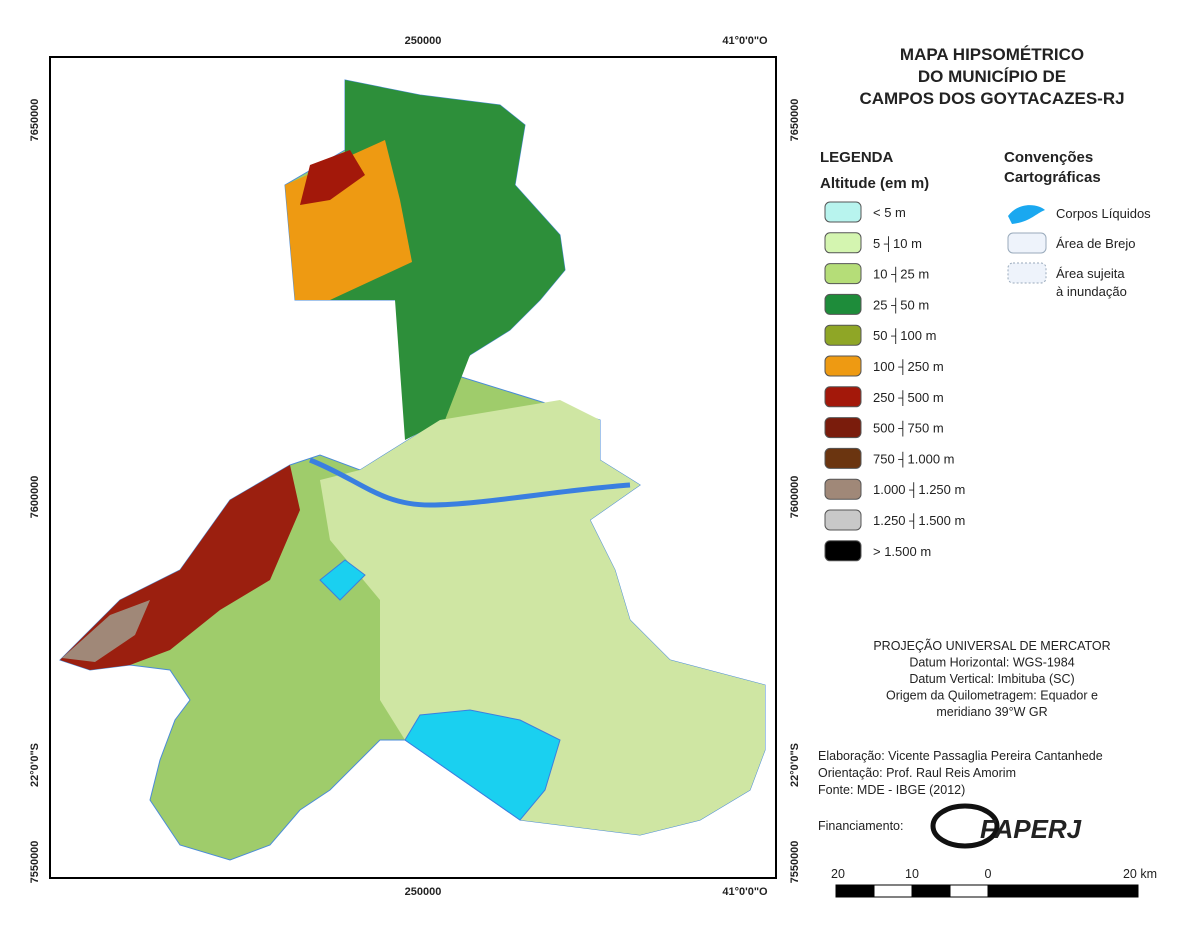 The width and height of the screenshot is (1200, 933). Describe the element at coordinates (1027, 273) in the screenshot. I see `flood-symbol` at that location.